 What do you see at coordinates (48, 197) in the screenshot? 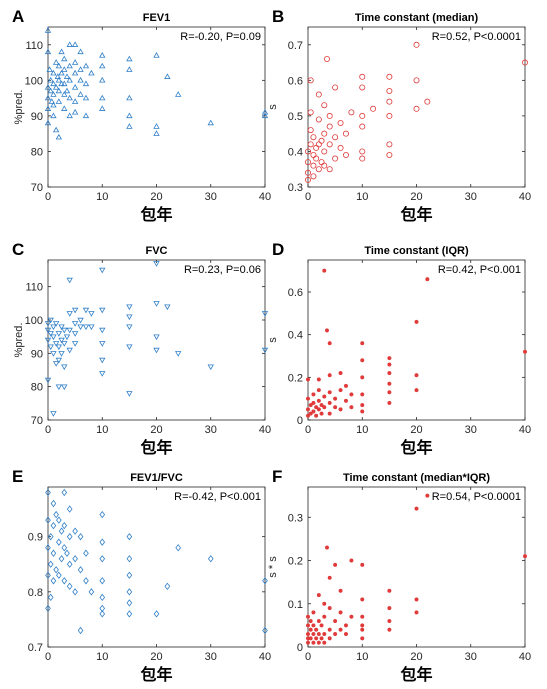
I see `x-tick-label: 0` at bounding box center [48, 197].